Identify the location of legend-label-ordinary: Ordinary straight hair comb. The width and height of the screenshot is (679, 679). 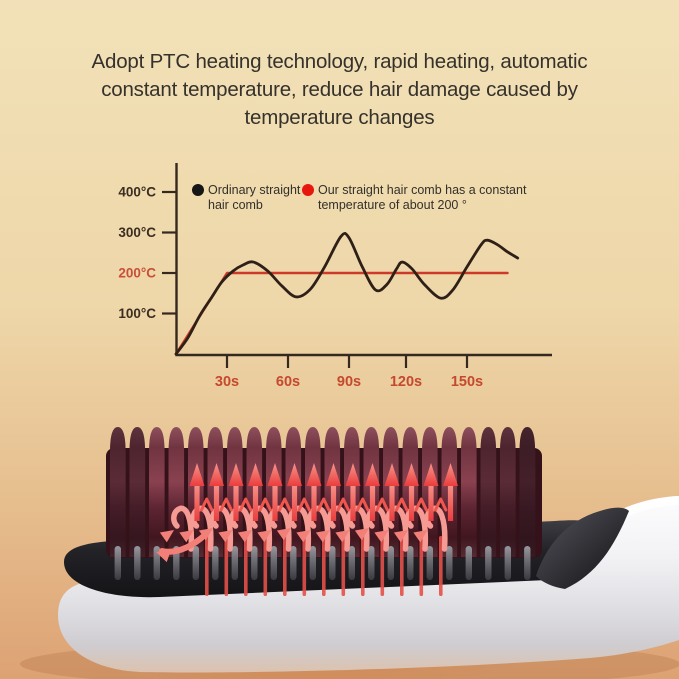
(254, 197).